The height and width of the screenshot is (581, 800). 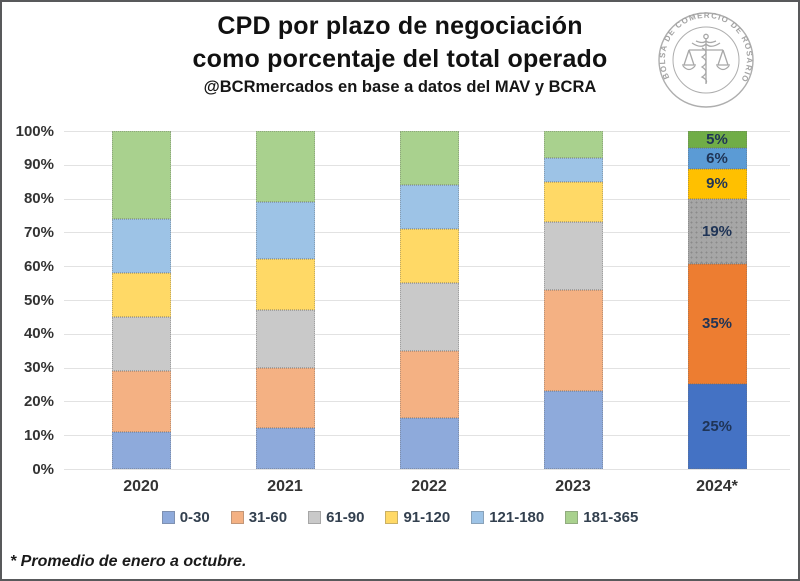 What do you see at coordinates (38, 165) in the screenshot?
I see `y-axis-tick-label: 90%` at bounding box center [38, 165].